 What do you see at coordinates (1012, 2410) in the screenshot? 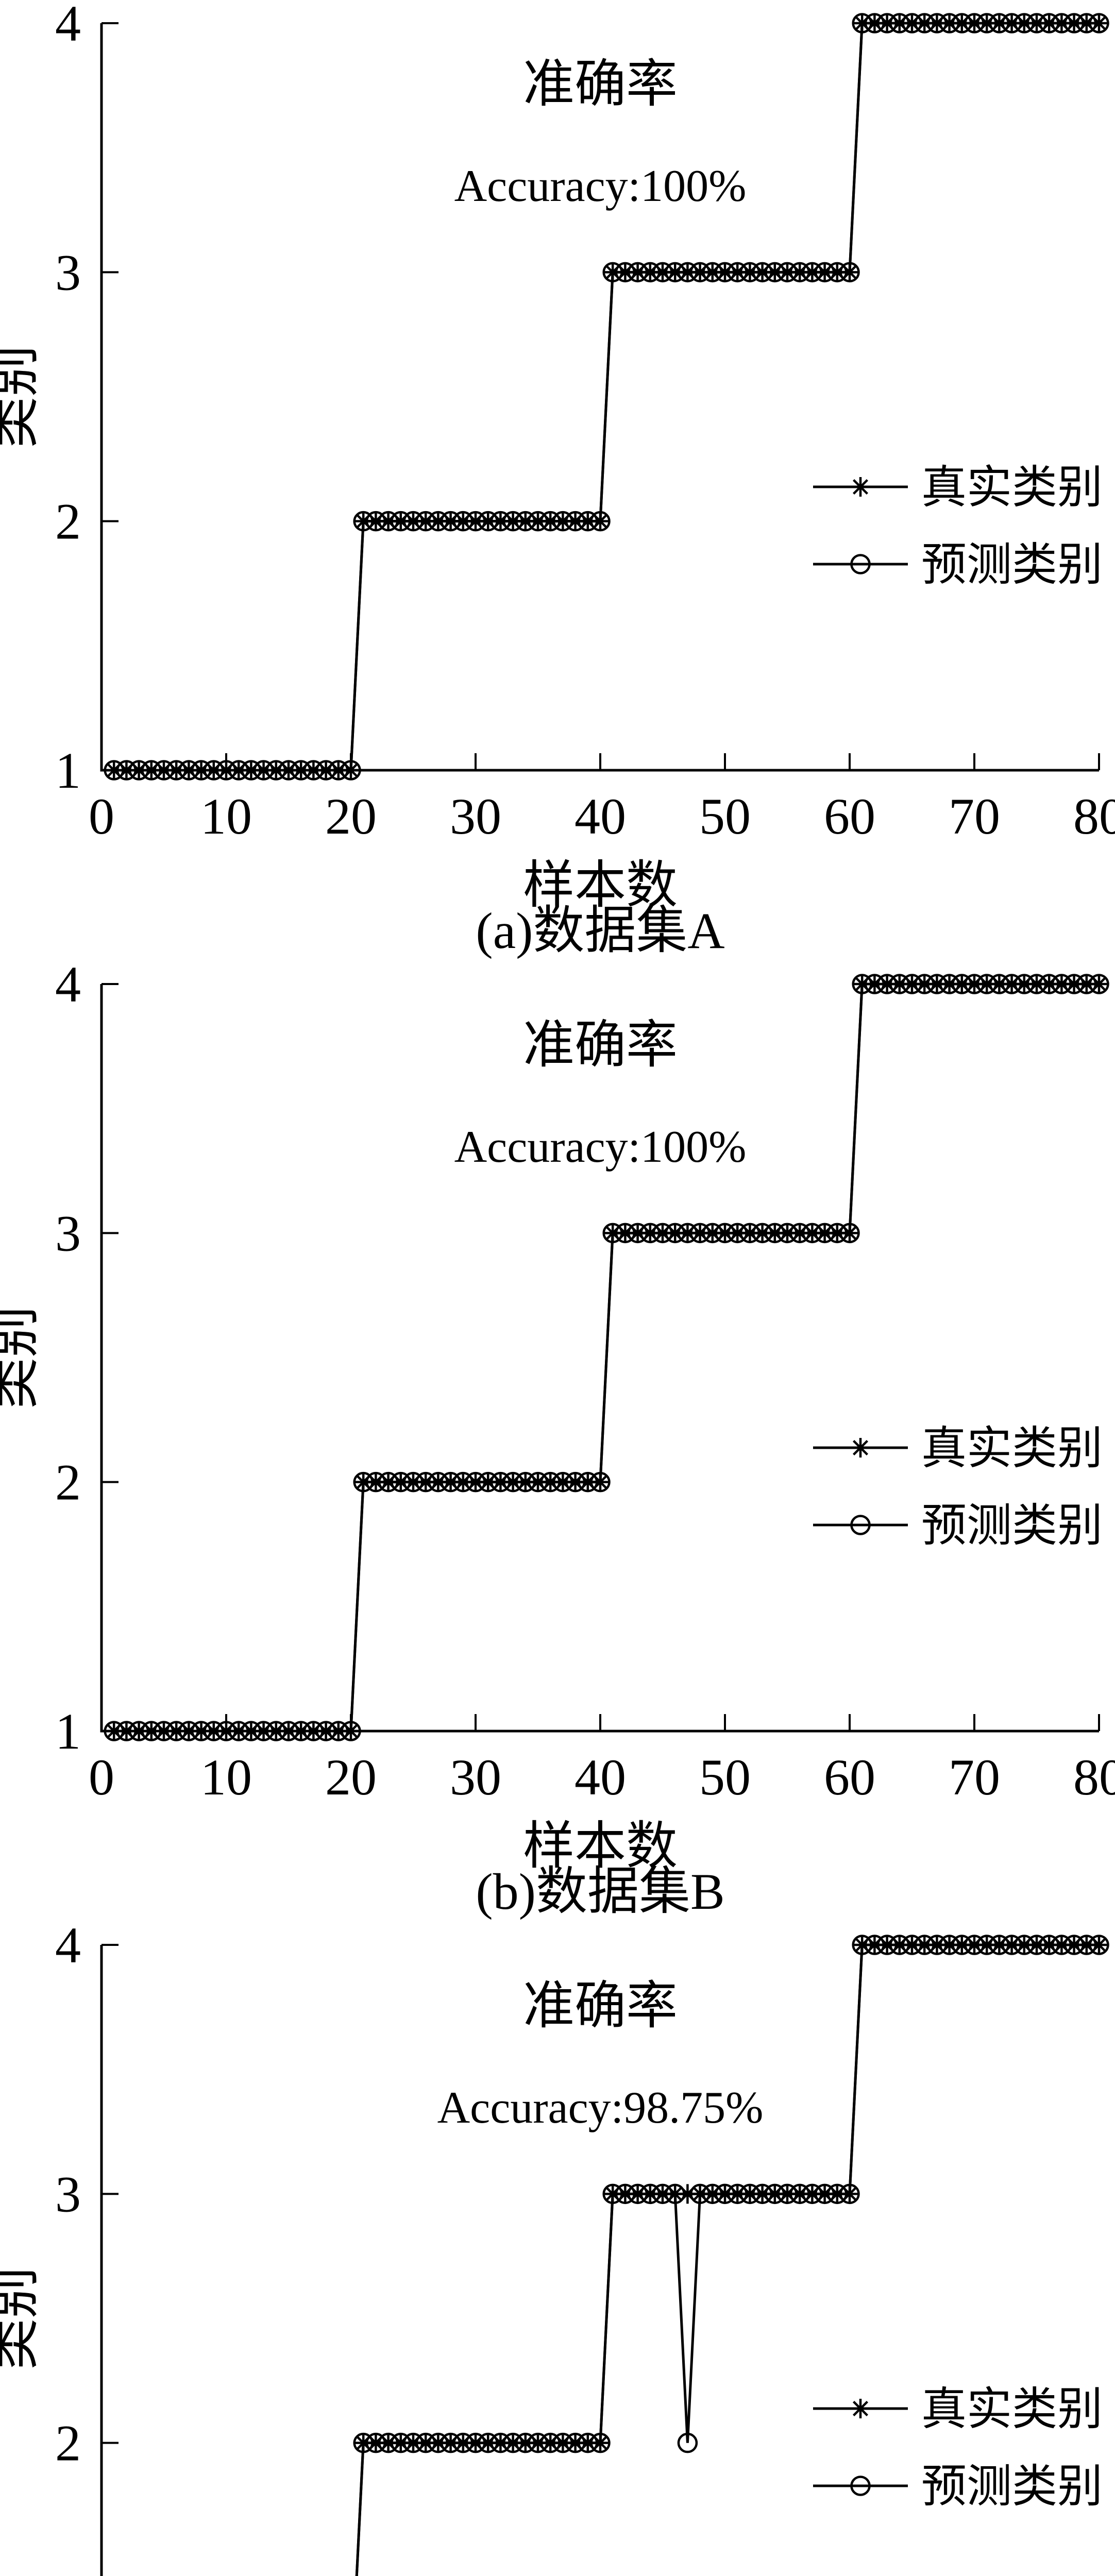
I see `legend-label: 真实类别` at bounding box center [1012, 2410].